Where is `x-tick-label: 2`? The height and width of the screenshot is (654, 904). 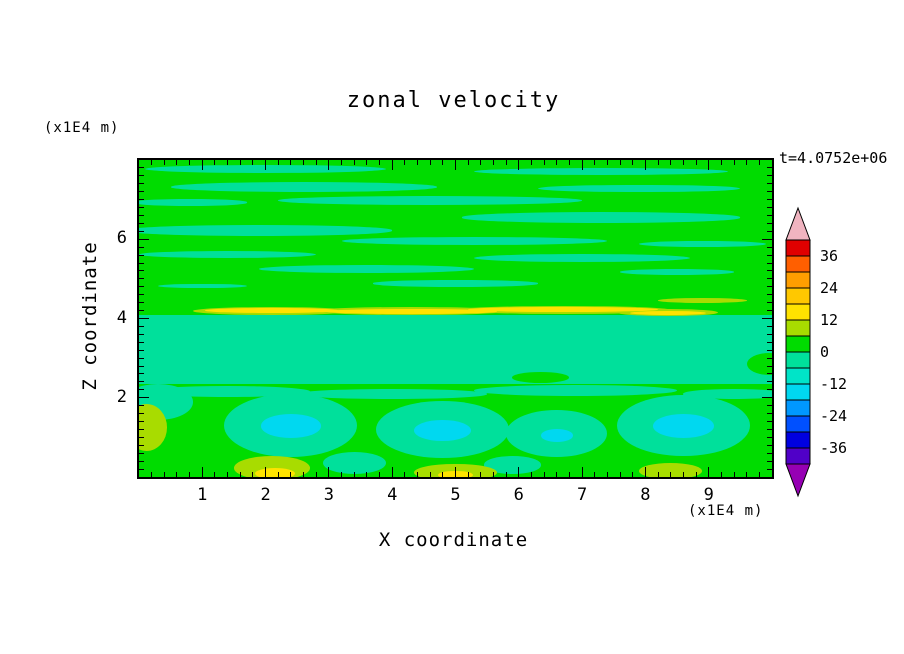 x-tick-label: 2 is located at coordinates (265, 495).